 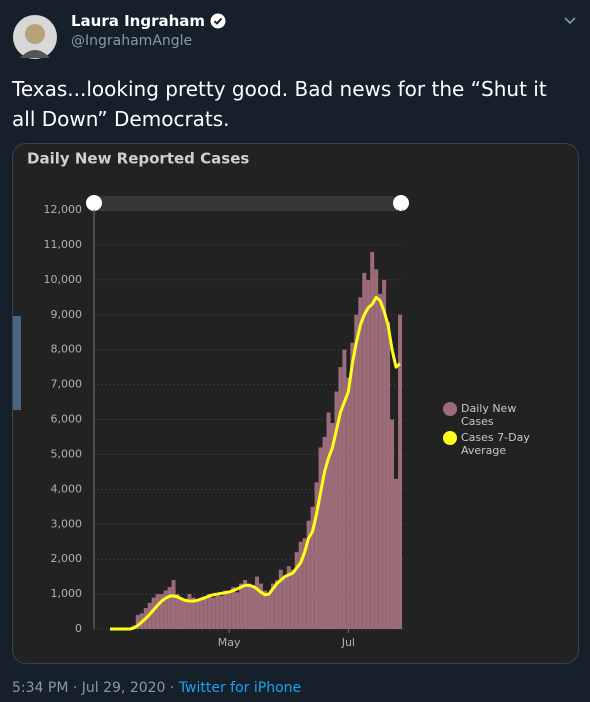 I want to click on legend-label: Cases 7-Day Average, so click(x=495, y=444).